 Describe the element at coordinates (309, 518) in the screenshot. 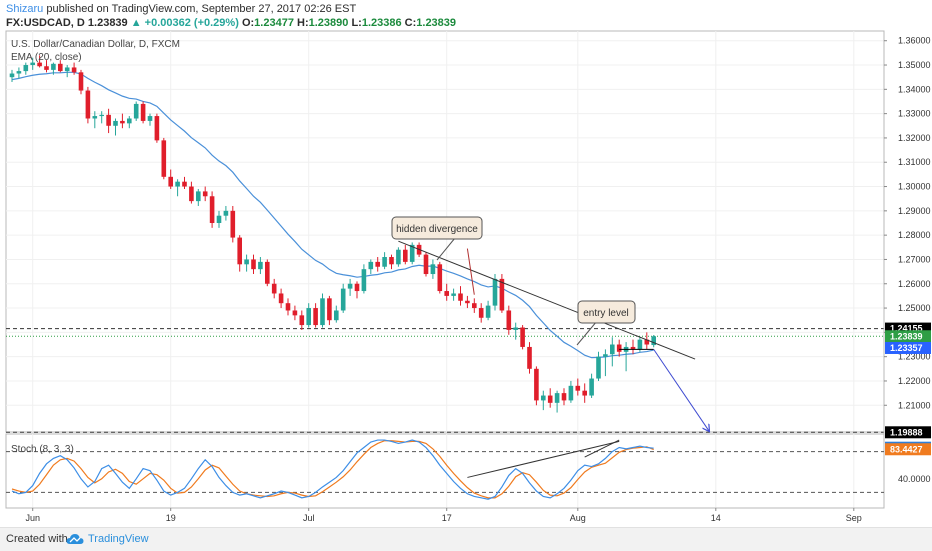

I see `time-tick-label: Jul` at that location.